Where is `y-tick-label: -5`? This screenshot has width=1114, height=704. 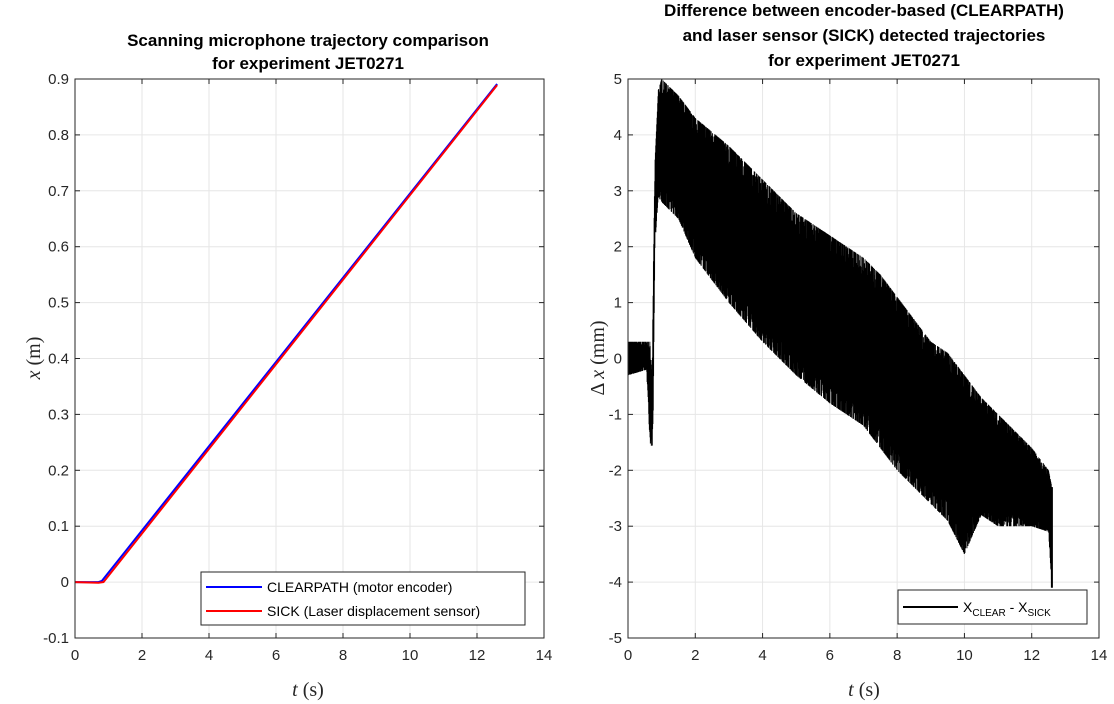 y-tick-label: -5 is located at coordinates (615, 638).